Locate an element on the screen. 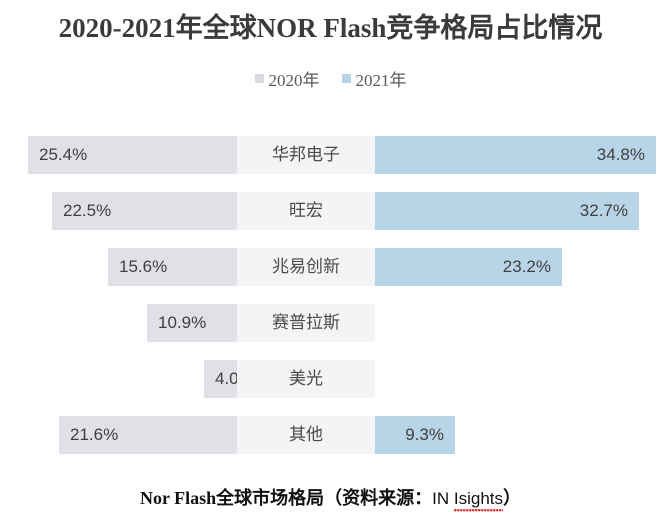 The width and height of the screenshot is (661, 520). legend-label-2021: 2021年 is located at coordinates (381, 80).